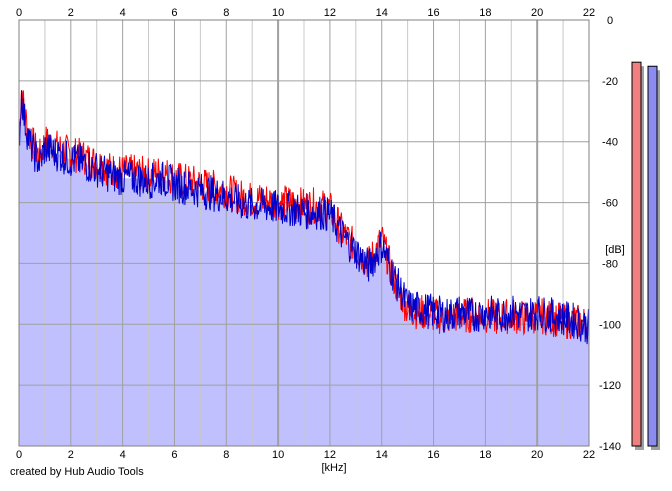  Describe the element at coordinates (610, 325) in the screenshot. I see `y-tick-label: -100` at that location.